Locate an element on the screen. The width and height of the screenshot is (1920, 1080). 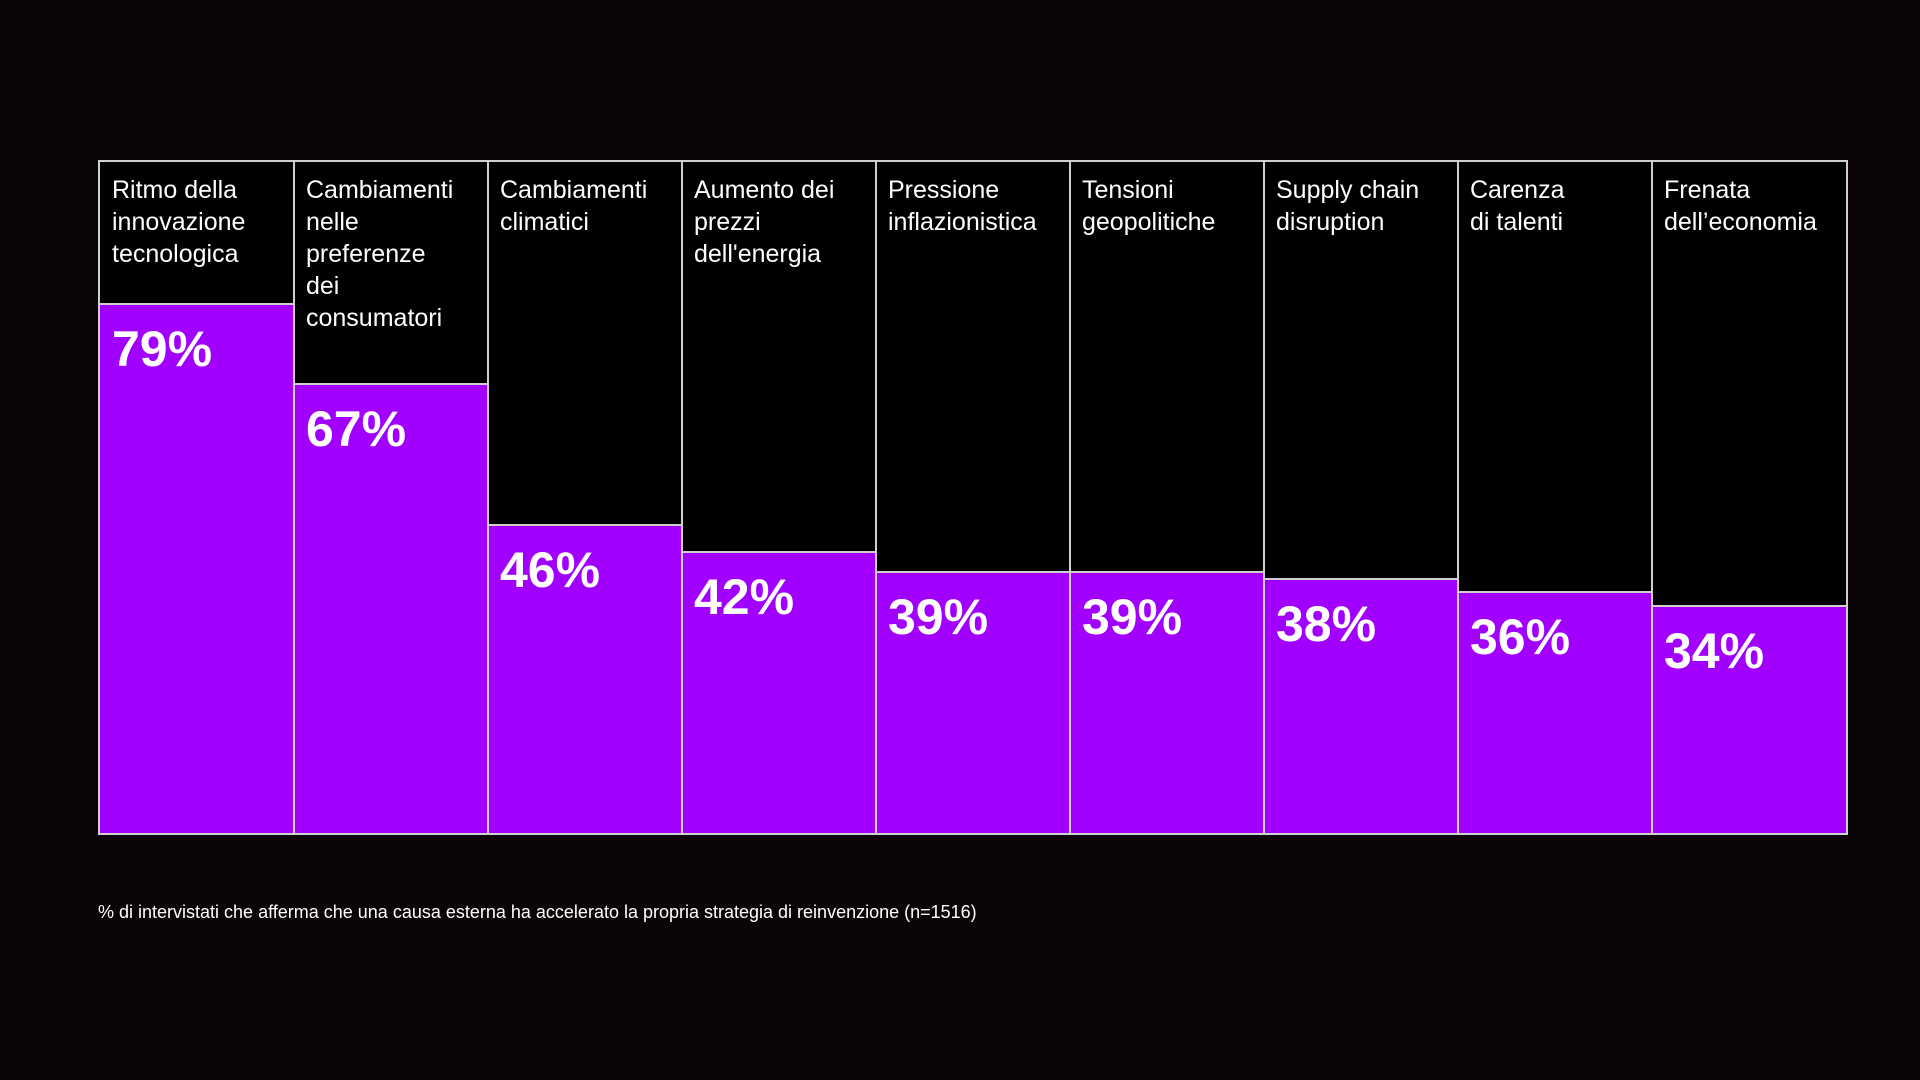
category-label: Carenza di talenti is located at coordinates (1517, 206).